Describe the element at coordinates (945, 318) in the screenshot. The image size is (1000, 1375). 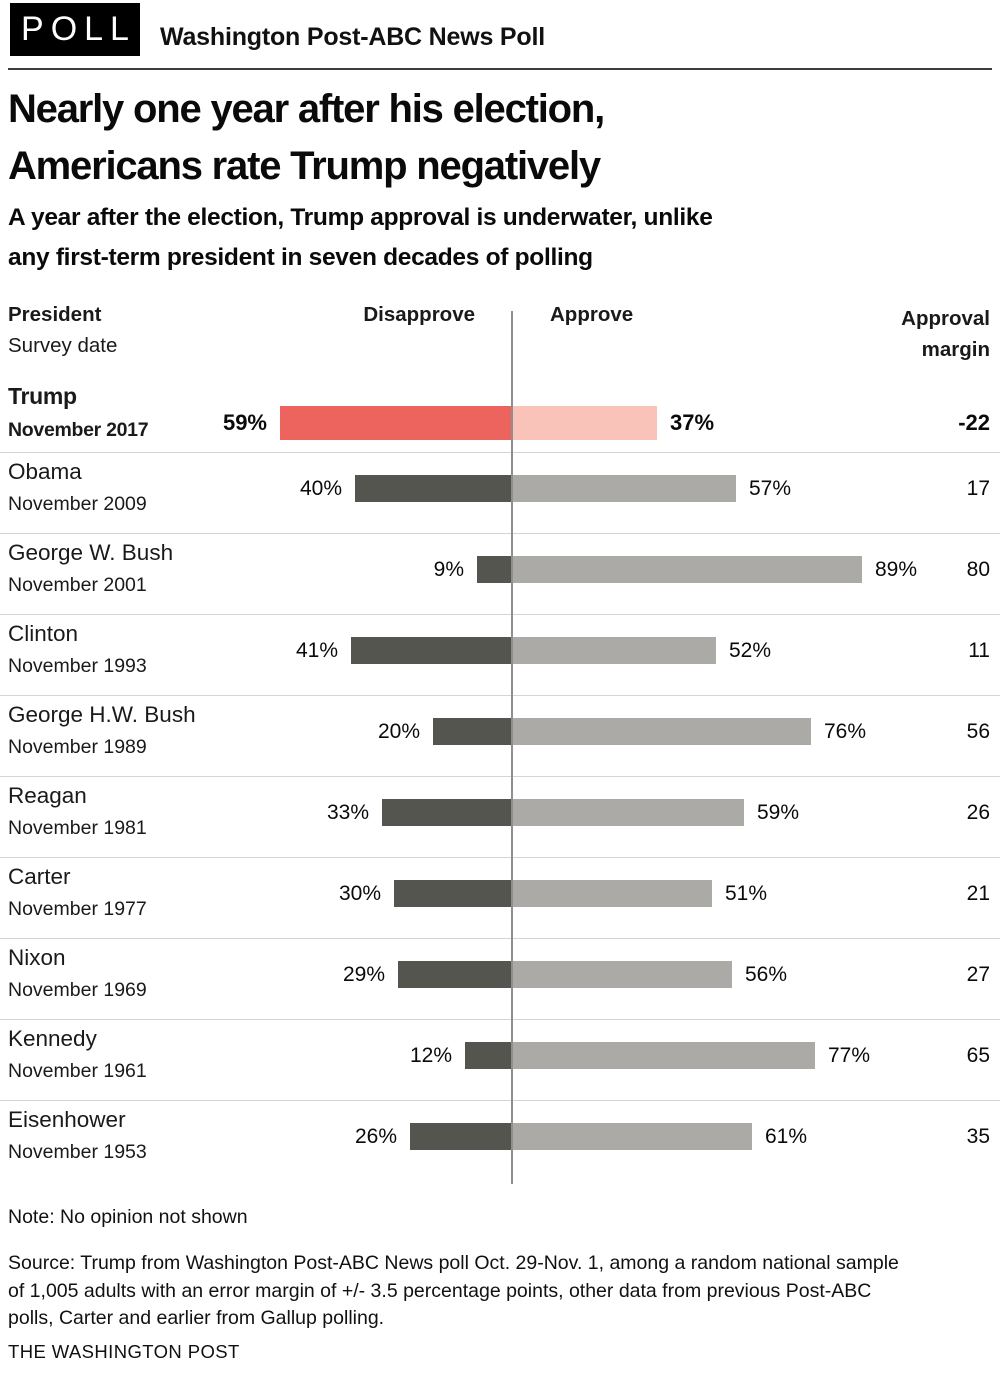
I see `column-header-approval-margin-line1: Approval` at that location.